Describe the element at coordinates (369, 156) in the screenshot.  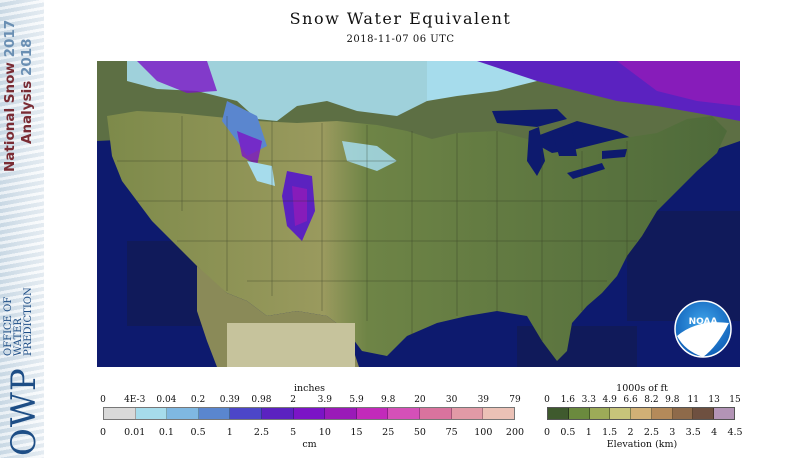
I see `snow-cover-dakotas` at that location.